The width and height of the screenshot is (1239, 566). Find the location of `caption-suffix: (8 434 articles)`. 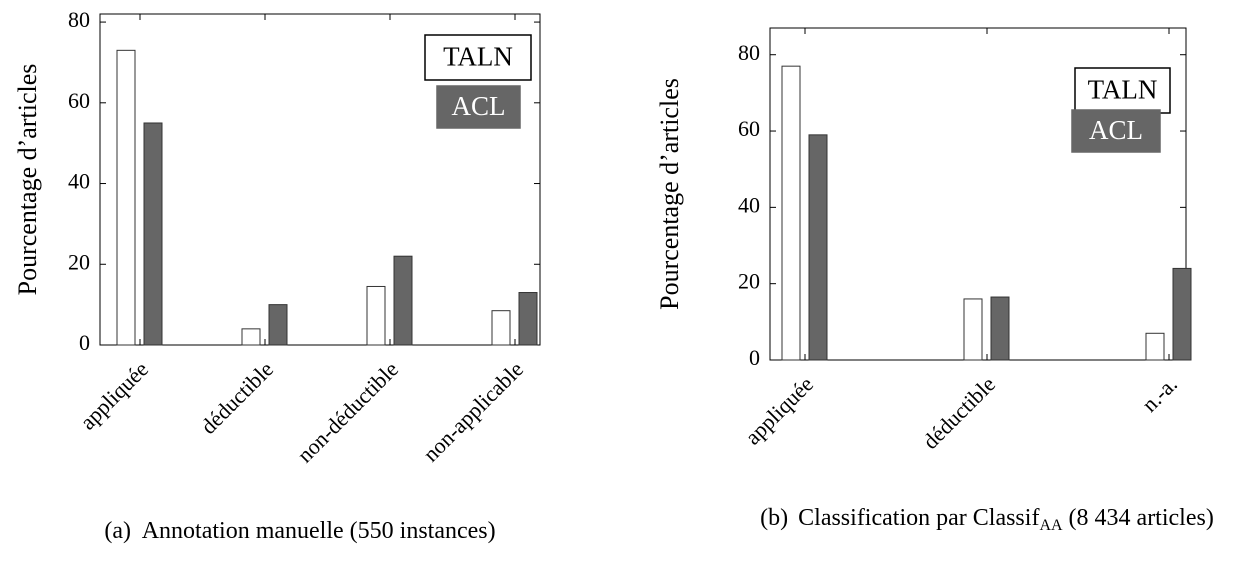

caption-suffix: (8 434 articles) is located at coordinates (1141, 518).